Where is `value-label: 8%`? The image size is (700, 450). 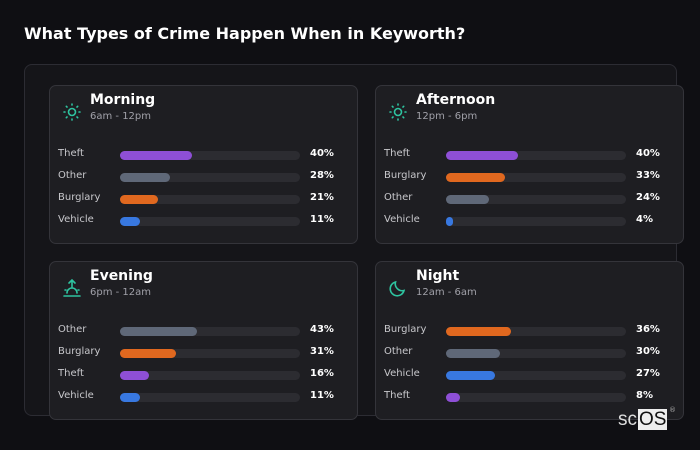 value-label: 8% is located at coordinates (644, 395).